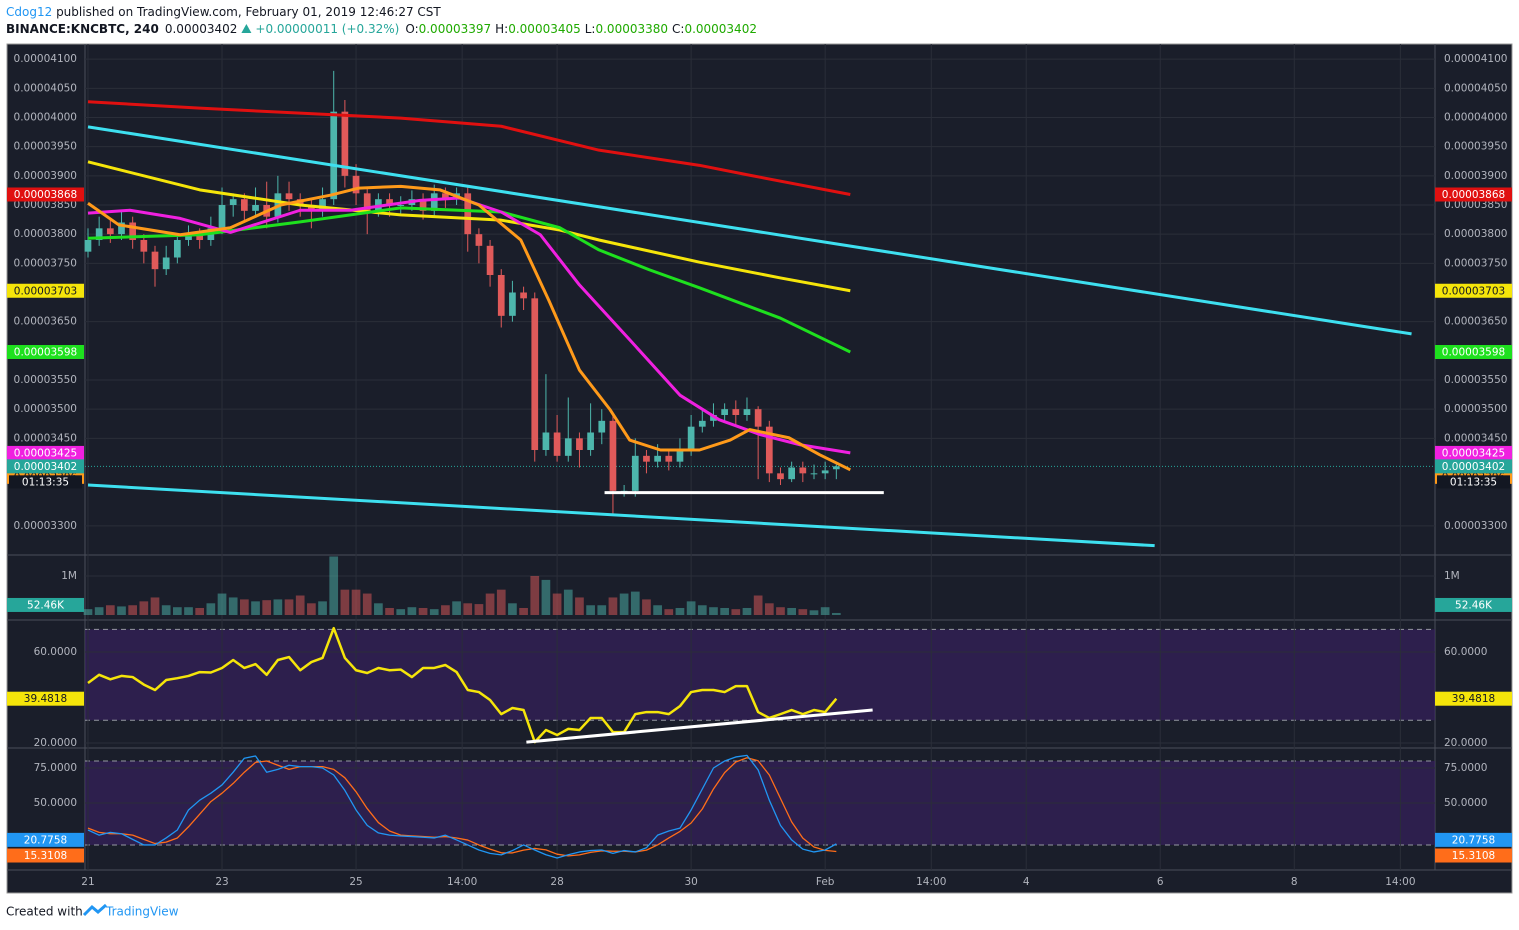 The width and height of the screenshot is (1519, 930). Describe the element at coordinates (1465, 803) in the screenshot. I see `y-tick-label: 50.0000` at that location.